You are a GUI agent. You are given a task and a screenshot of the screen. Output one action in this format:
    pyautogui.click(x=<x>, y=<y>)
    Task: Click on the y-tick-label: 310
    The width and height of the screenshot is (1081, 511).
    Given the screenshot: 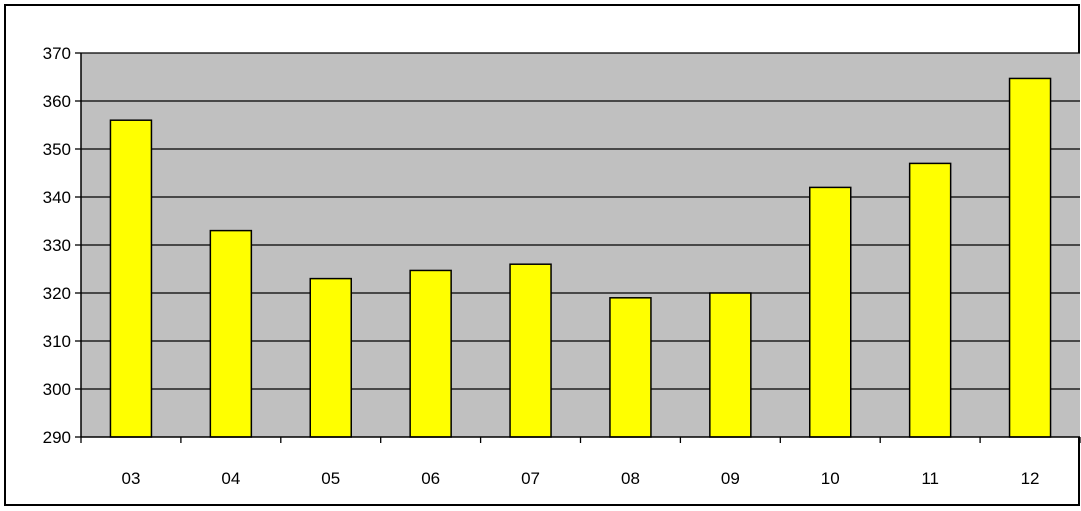 What is the action you would take?
    pyautogui.click(x=57, y=341)
    